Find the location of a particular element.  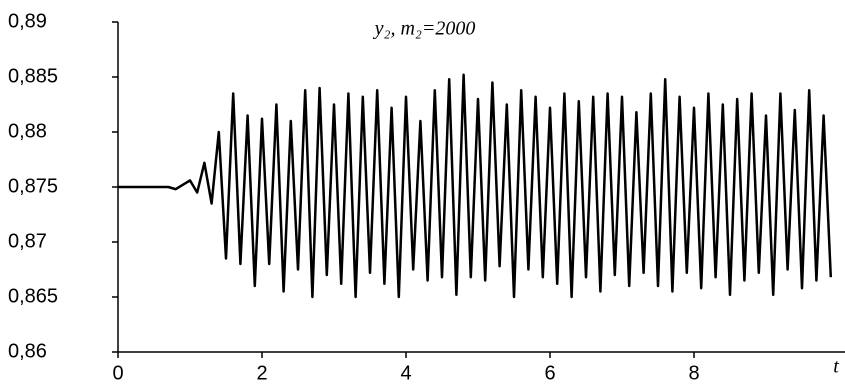

y-tick-label: 0,87 is located at coordinates (27, 241).